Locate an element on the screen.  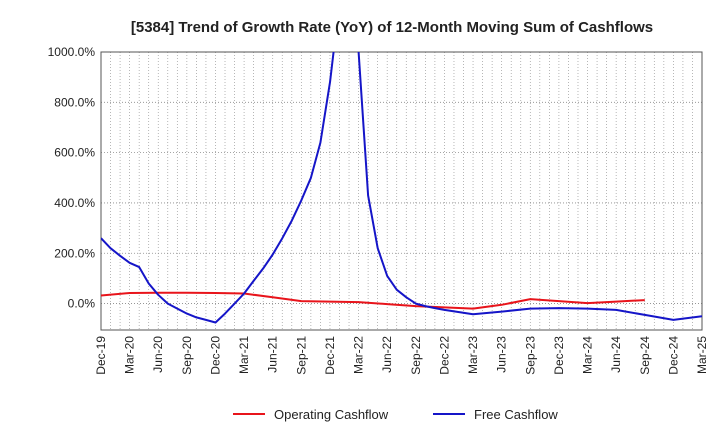
x-tick-label: Mar-23 is located at coordinates (473, 355).